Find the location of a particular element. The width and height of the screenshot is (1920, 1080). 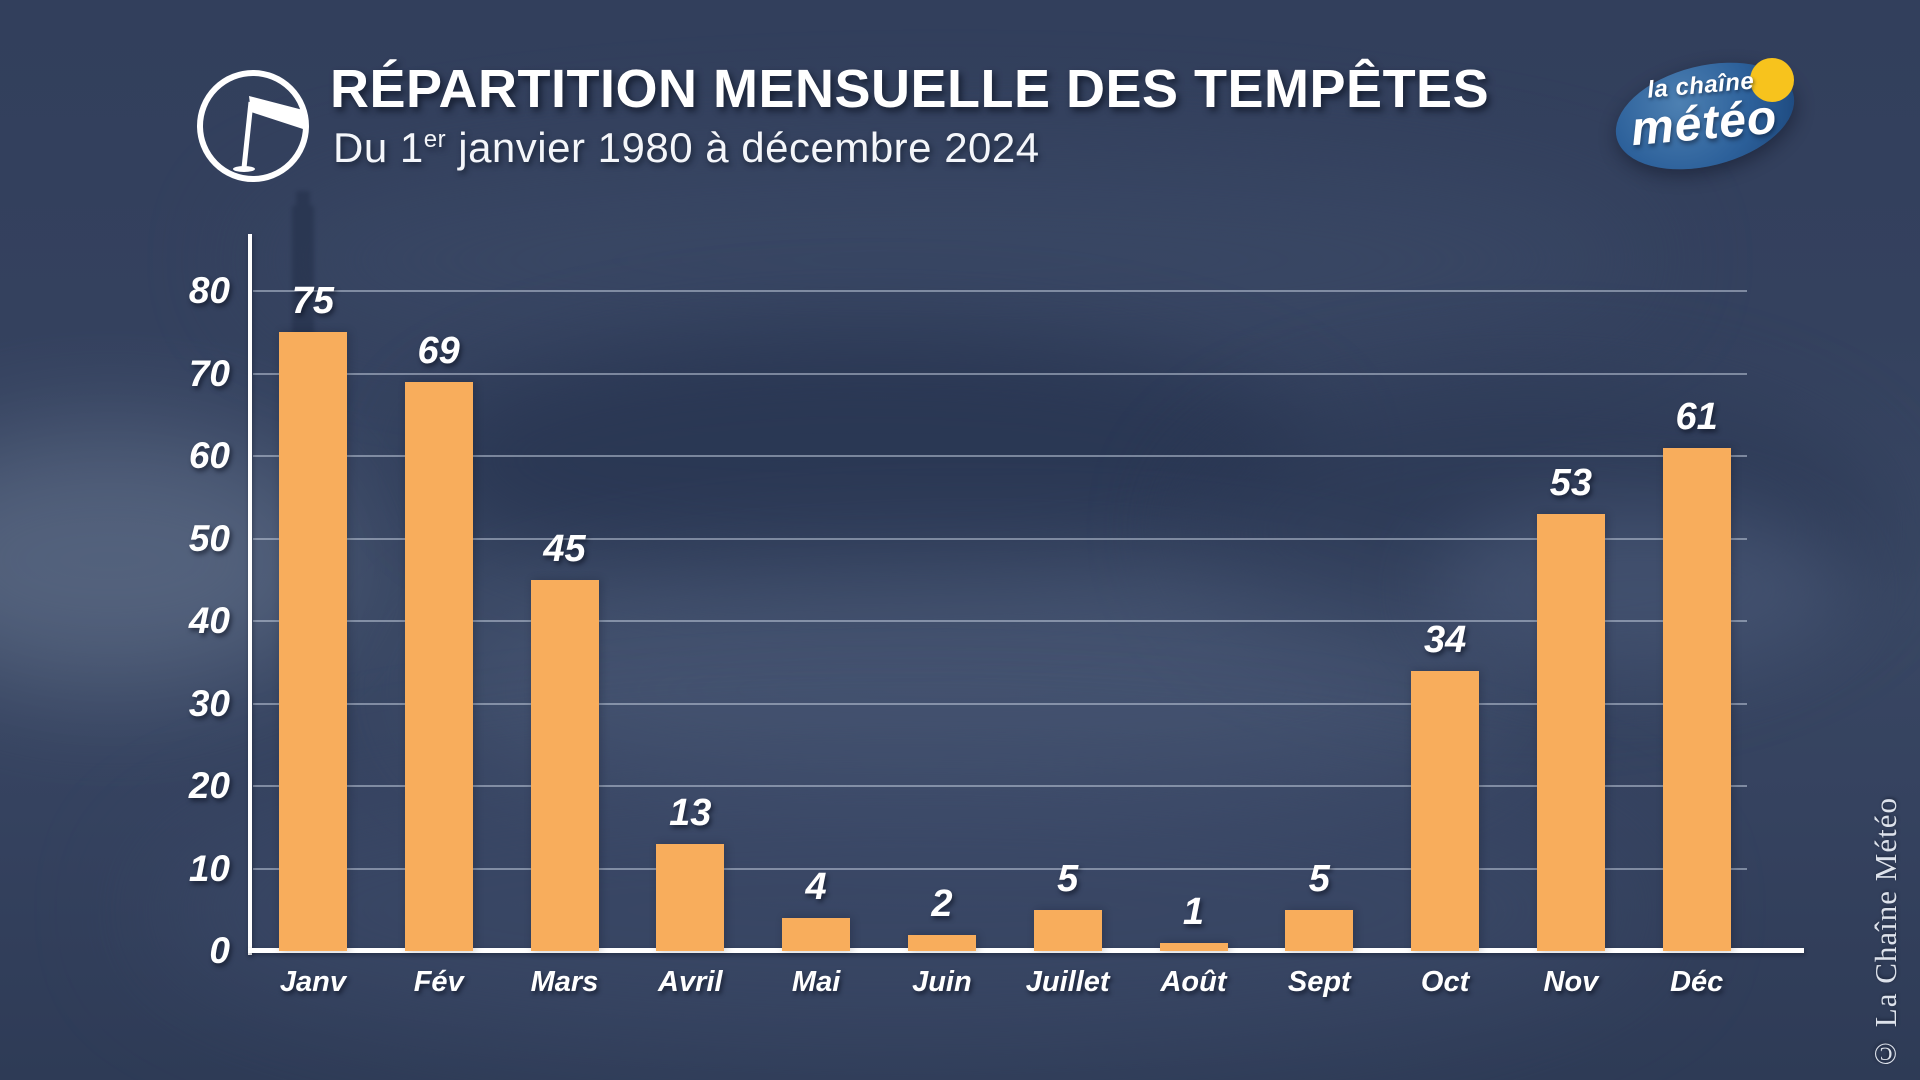

copyright-watermark: © La Chaîne Météo is located at coordinates (1885, 934).